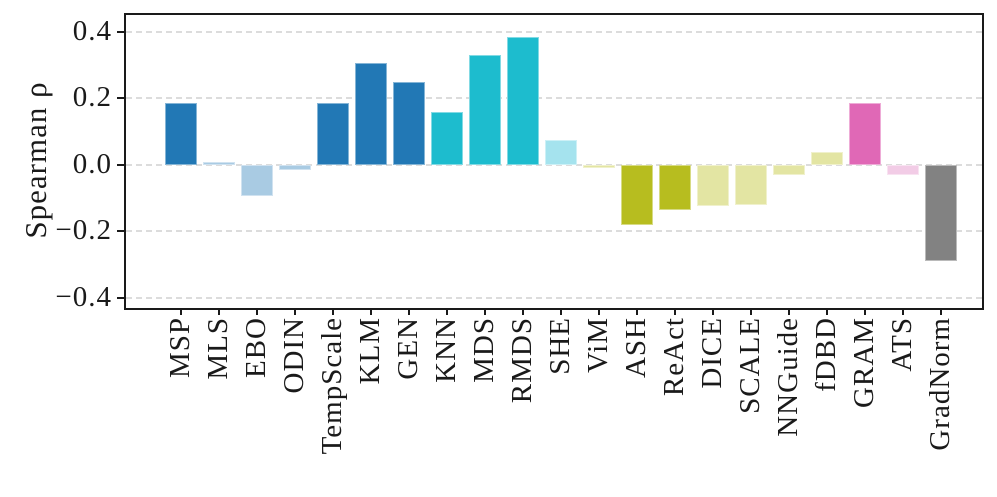 Image resolution: width=997 pixels, height=497 pixels. Describe the element at coordinates (92, 97) in the screenshot. I see `y-tick-label-0.2: 0.2` at that location.